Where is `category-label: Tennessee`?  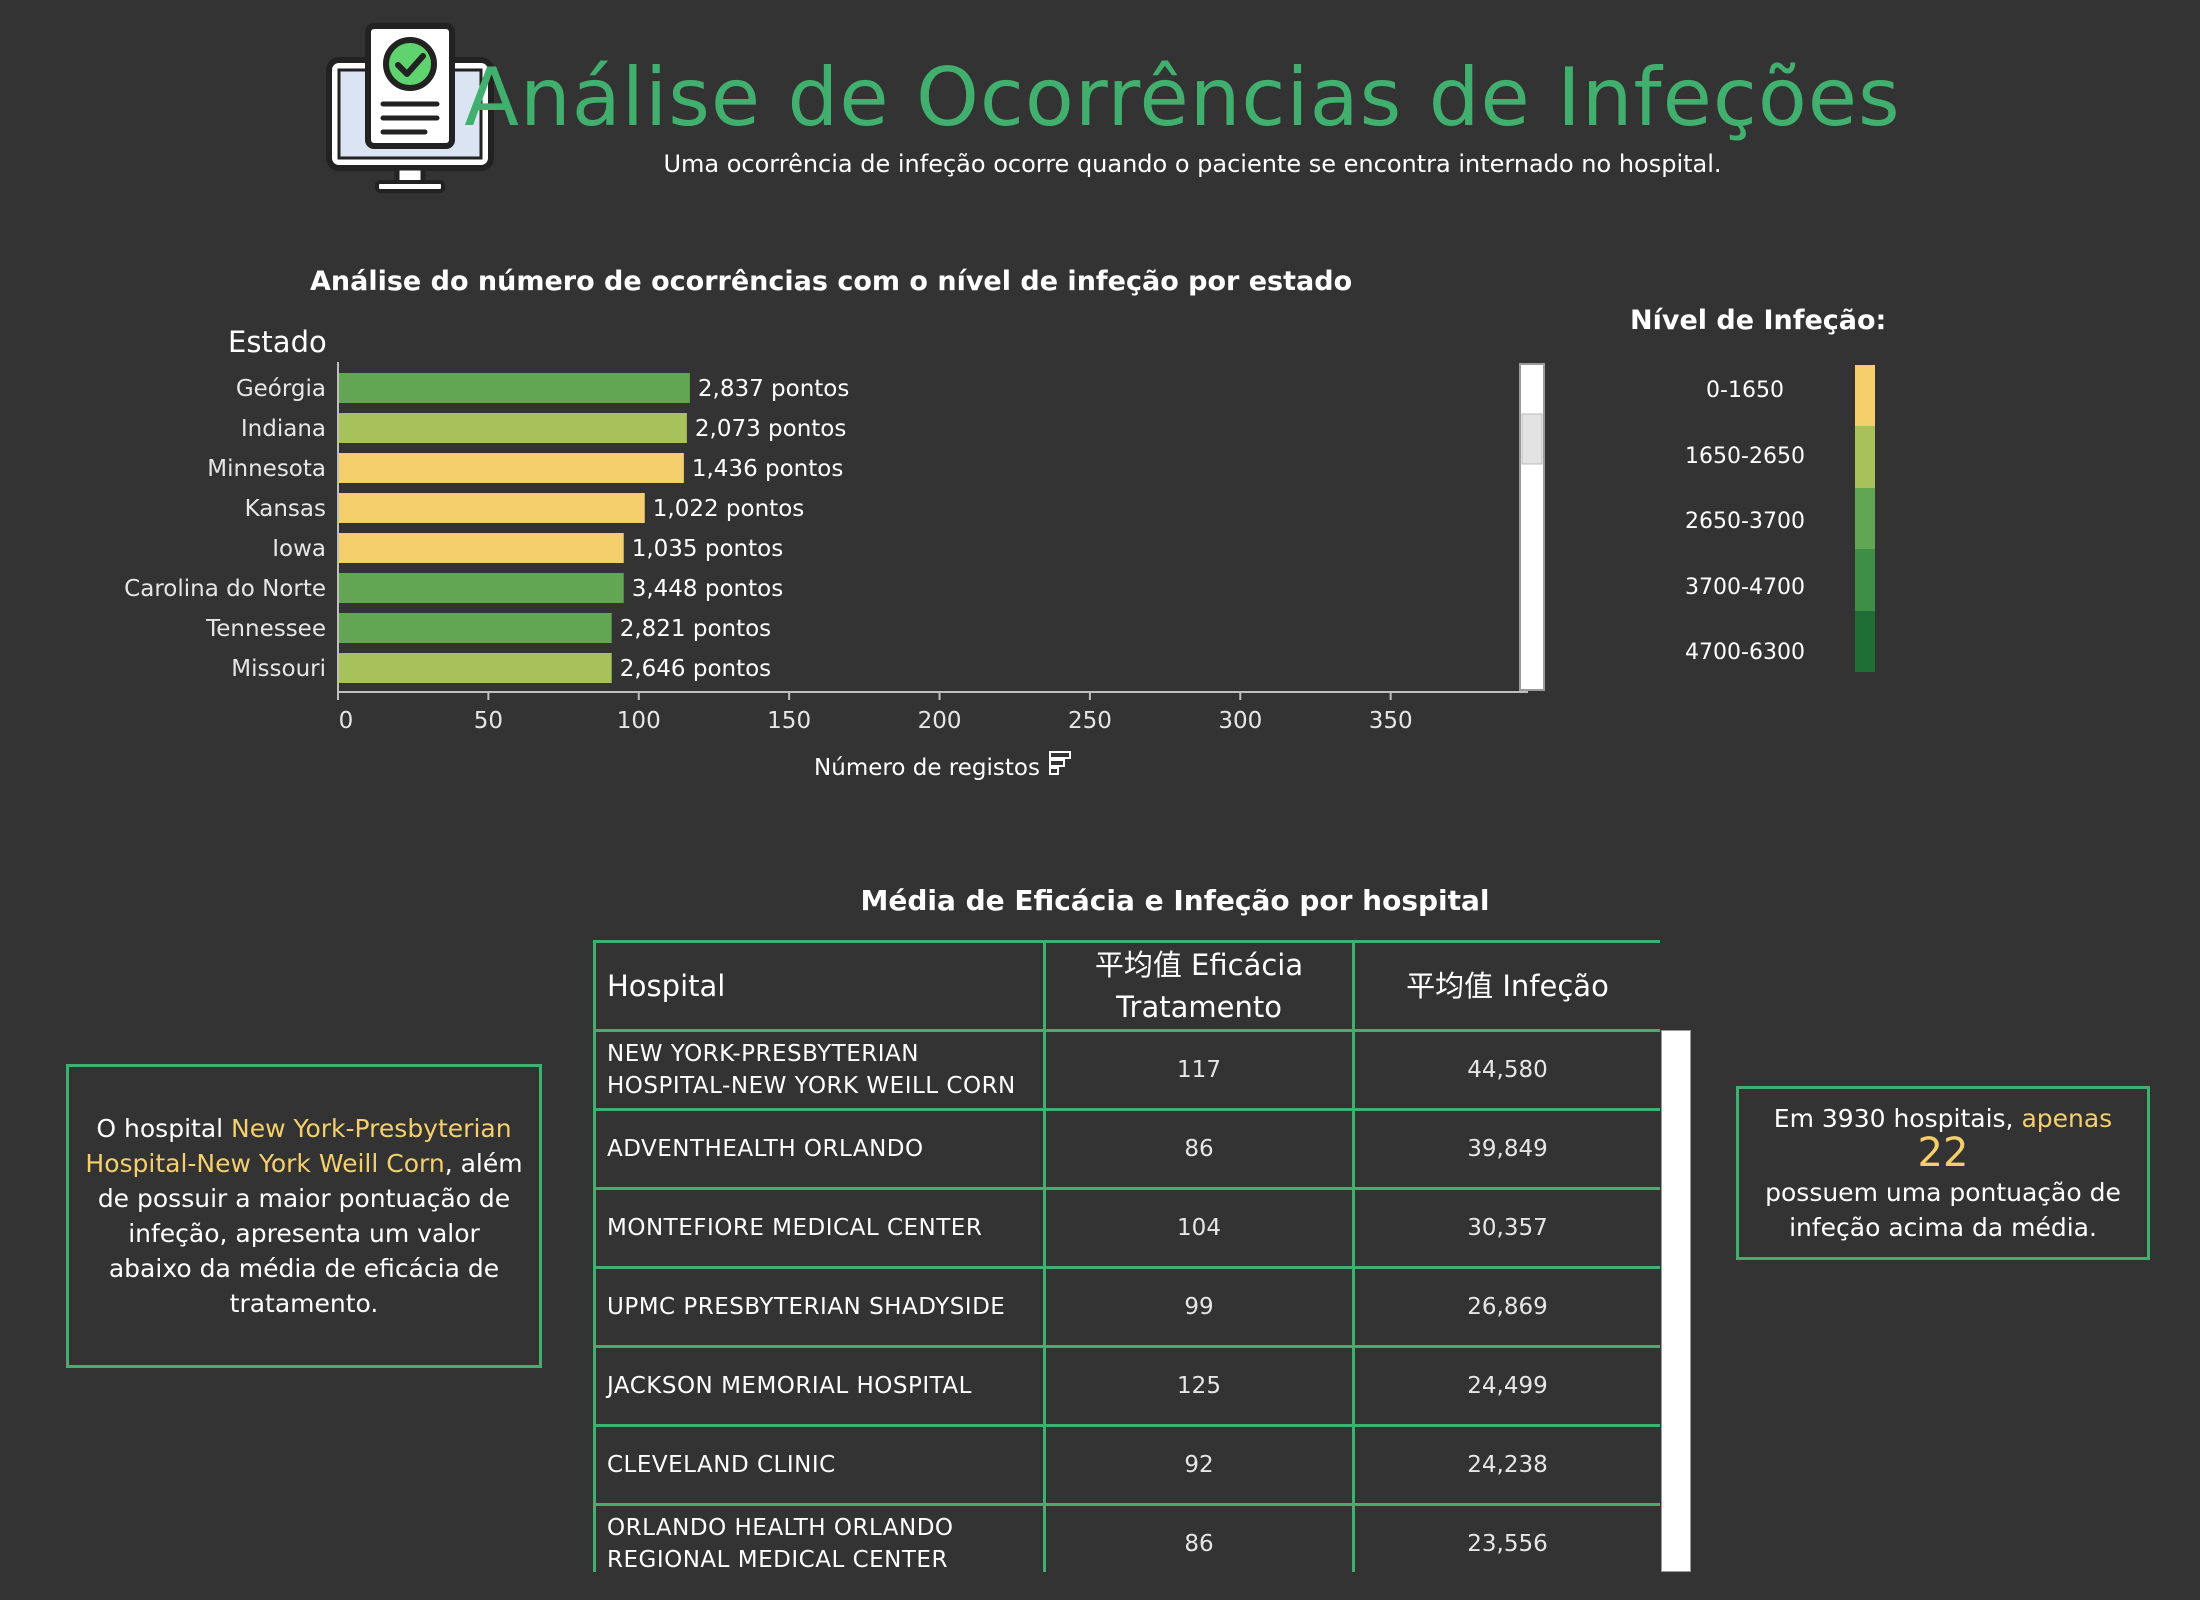
category-label: Tennessee is located at coordinates (265, 629).